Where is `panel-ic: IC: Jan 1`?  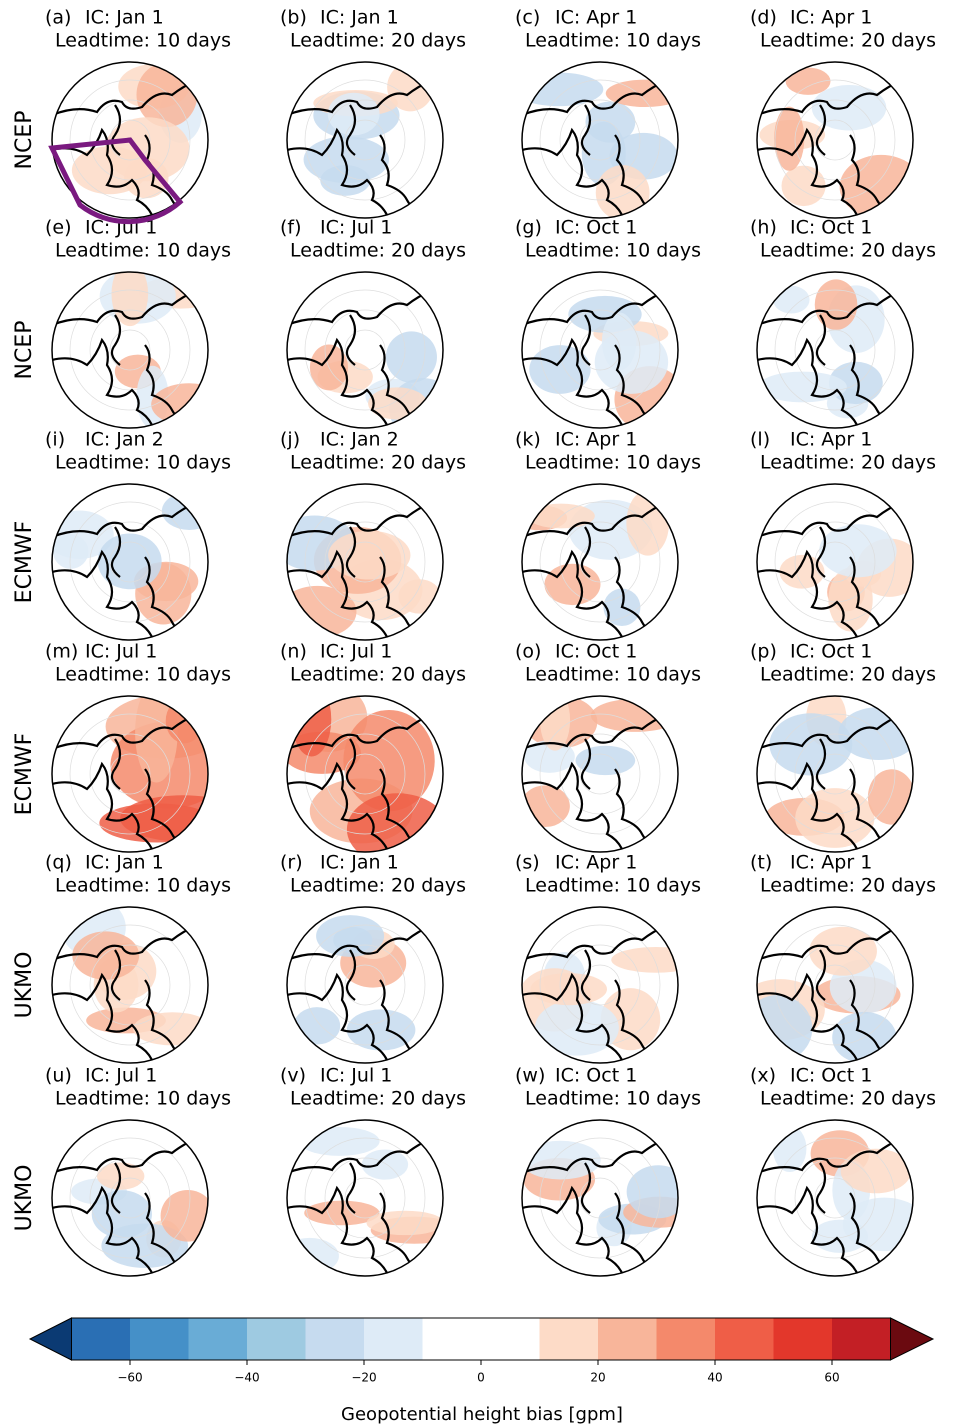 panel-ic: IC: Jan 1 is located at coordinates (359, 18).